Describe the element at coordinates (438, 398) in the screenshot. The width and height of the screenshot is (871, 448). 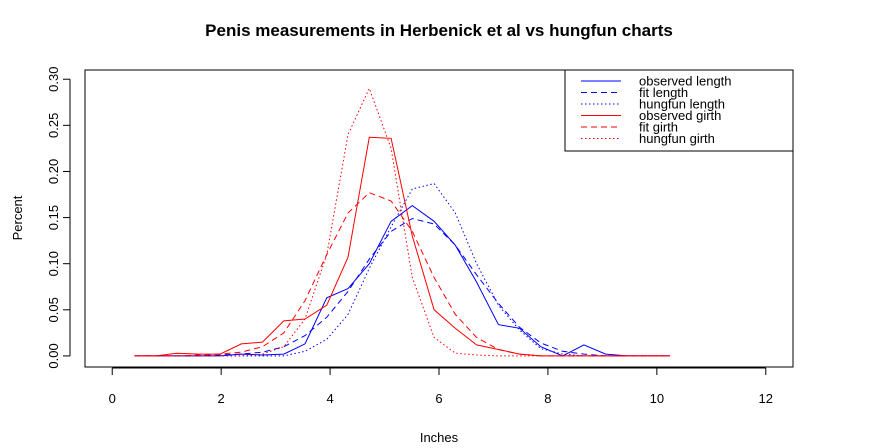
I see `x-tick-label: 6` at that location.